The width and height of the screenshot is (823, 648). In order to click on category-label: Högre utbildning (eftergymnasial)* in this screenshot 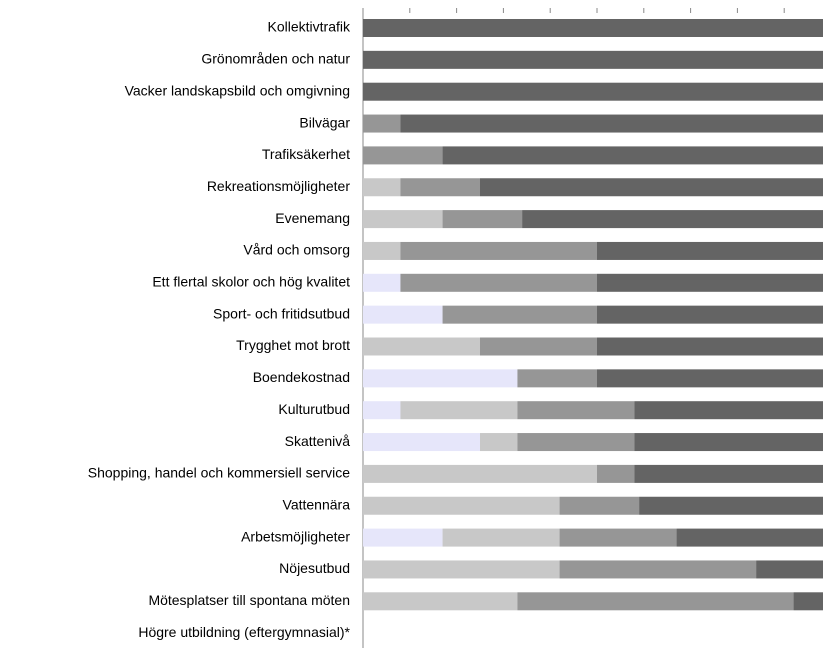, I will do `click(244, 632)`.